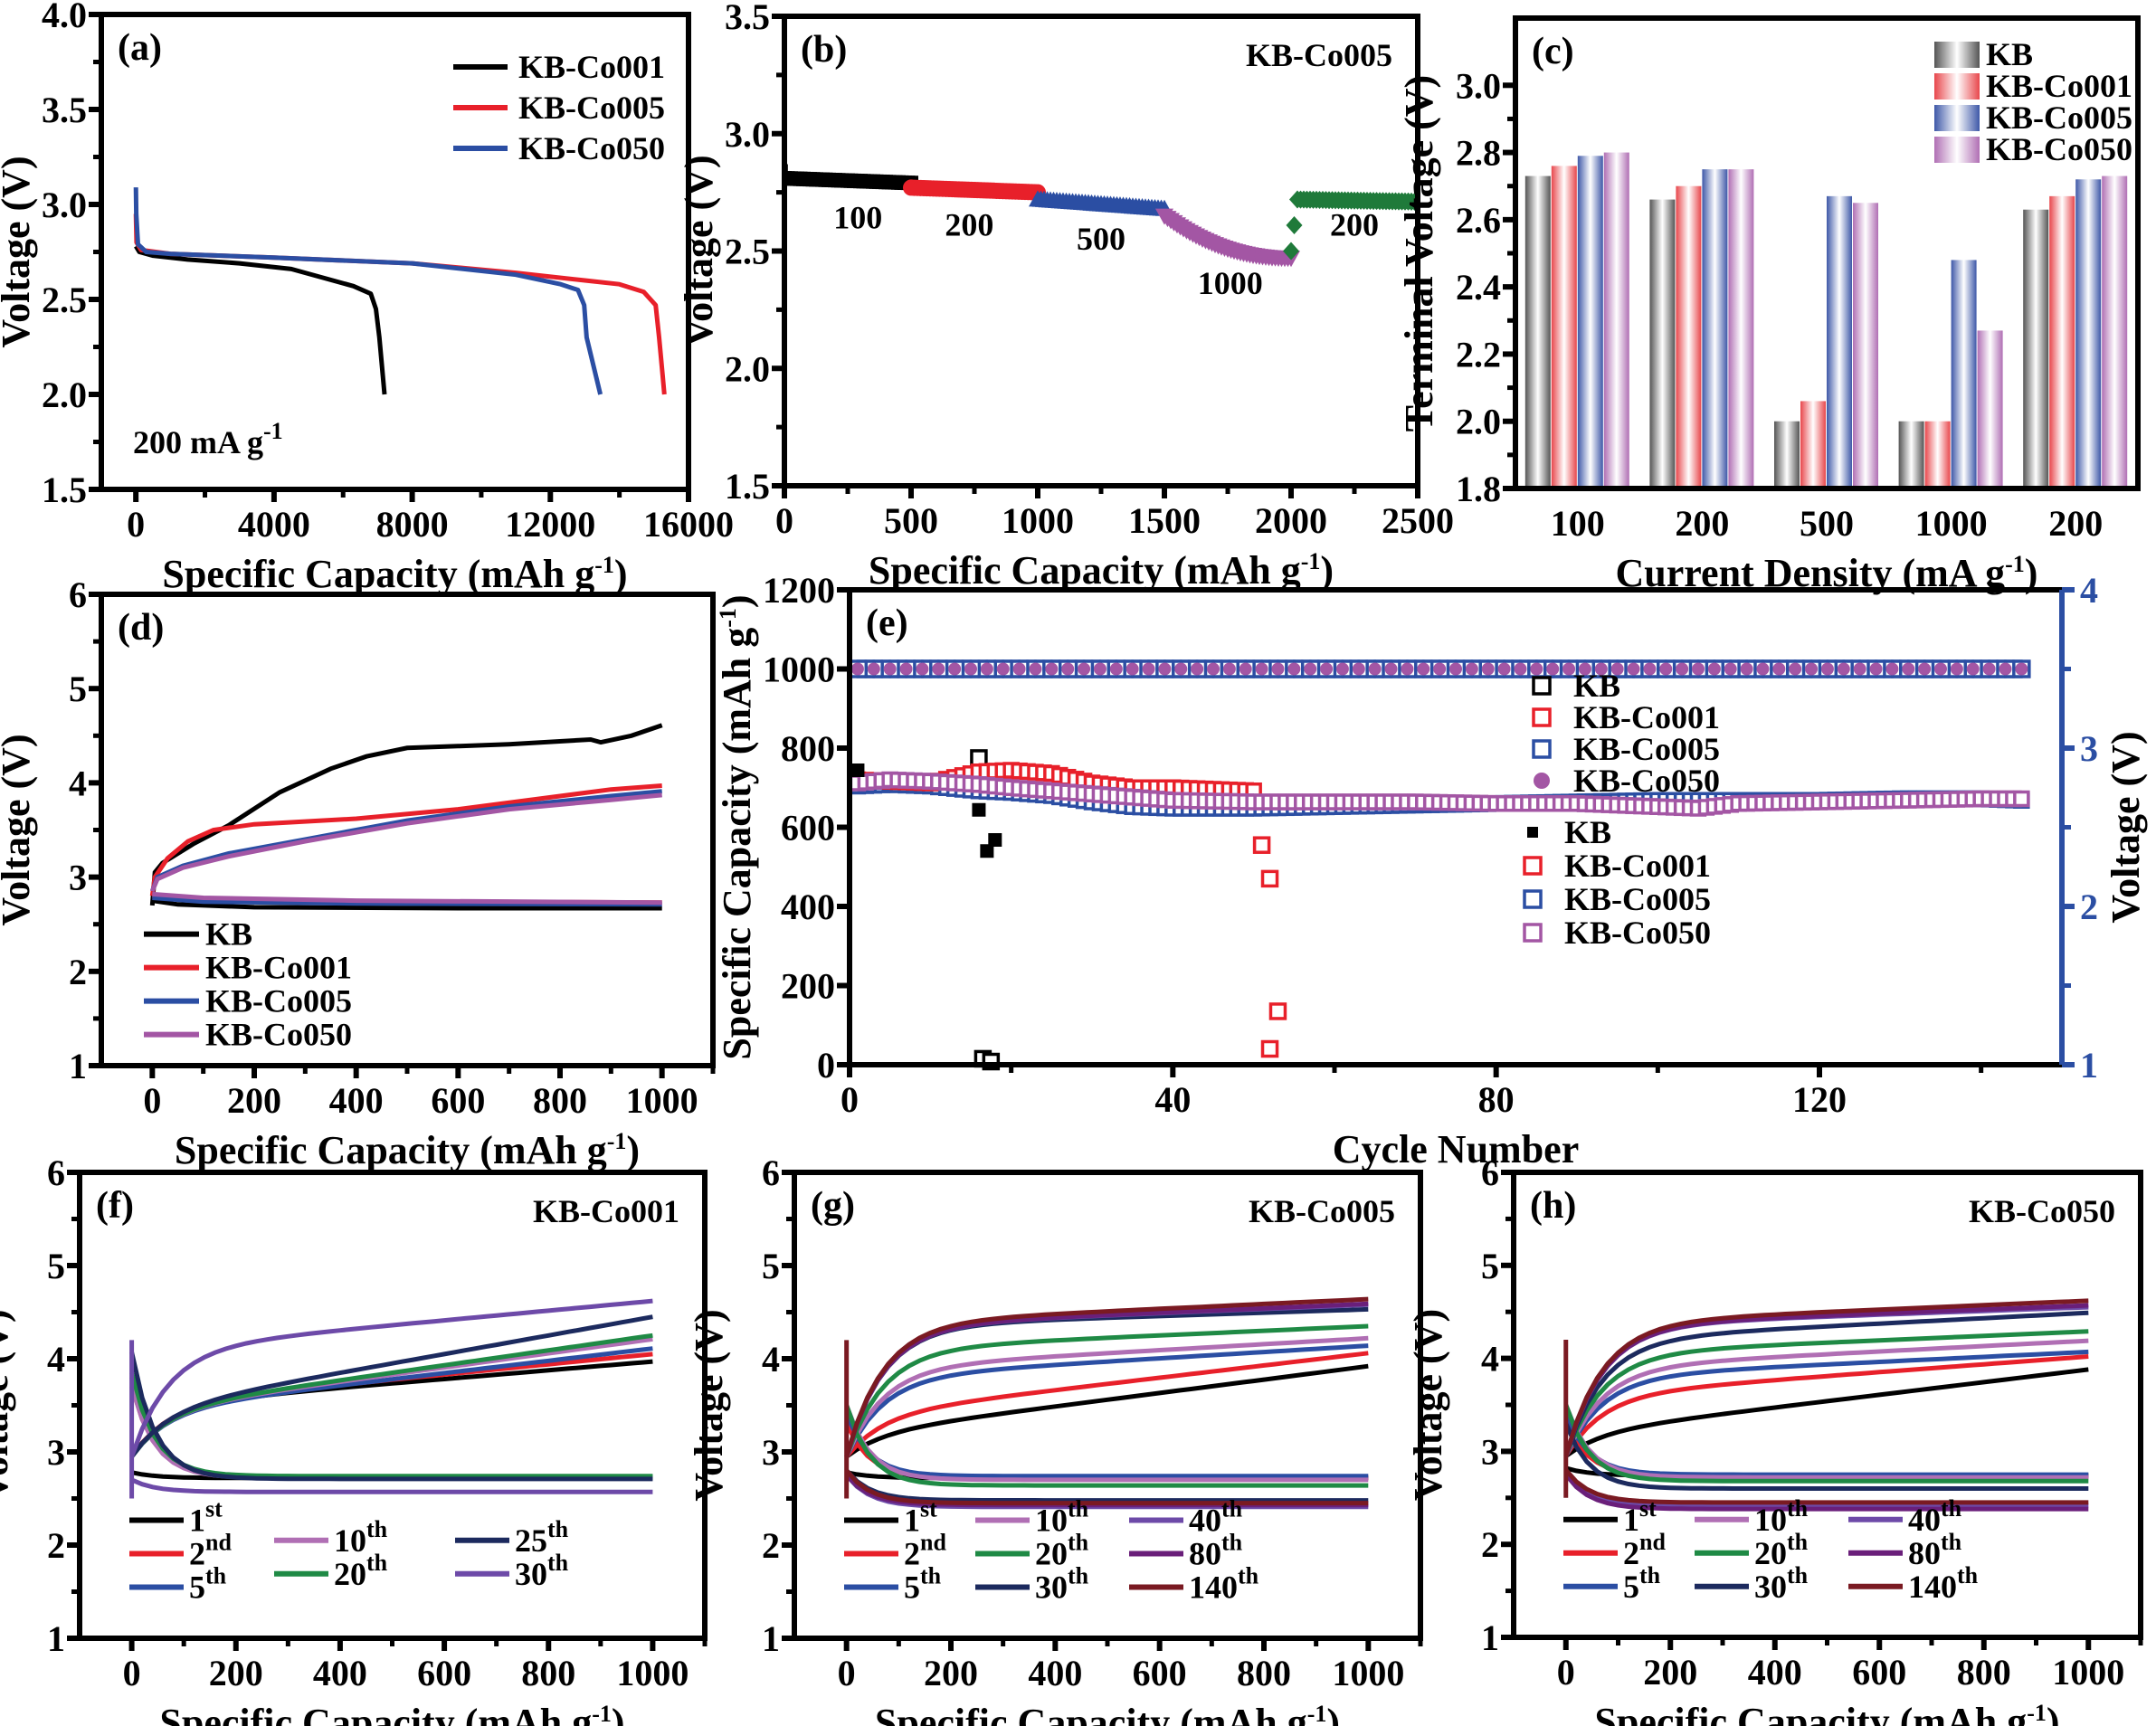  Describe the element at coordinates (1640, 1516) in the screenshot. I see `legend-label: 1st` at that location.